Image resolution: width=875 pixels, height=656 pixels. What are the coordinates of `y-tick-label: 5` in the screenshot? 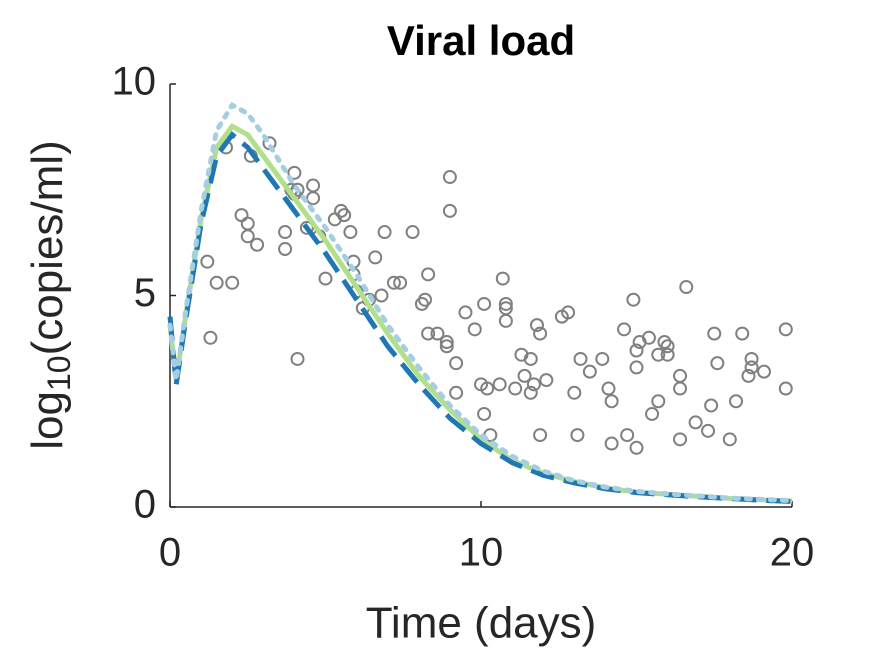 It's located at (145, 293).